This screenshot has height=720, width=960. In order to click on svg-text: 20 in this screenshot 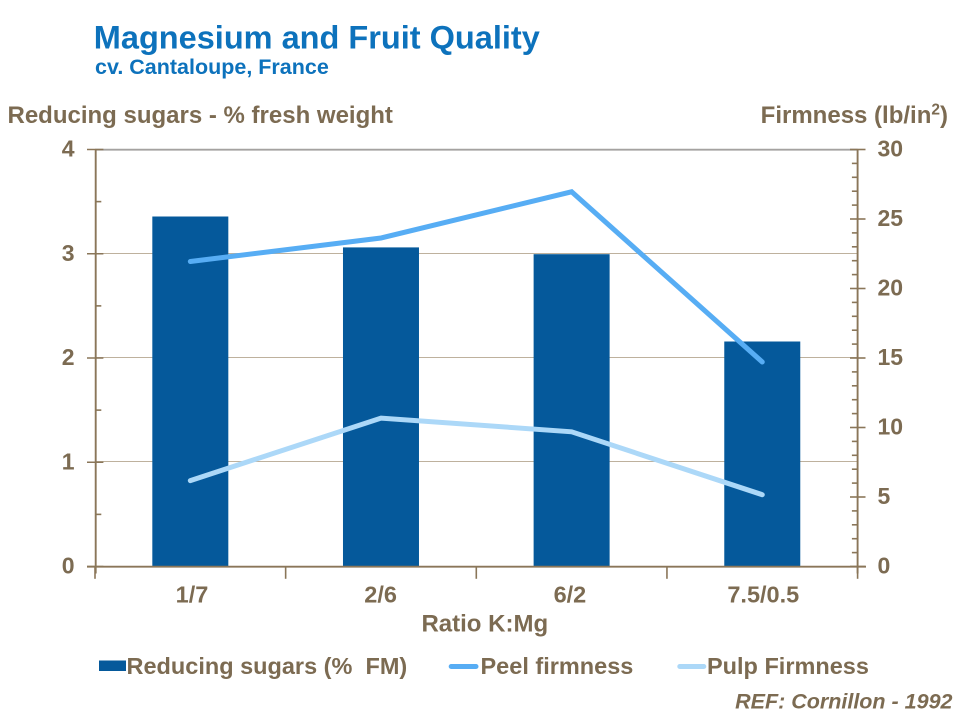, I will do `click(891, 288)`.